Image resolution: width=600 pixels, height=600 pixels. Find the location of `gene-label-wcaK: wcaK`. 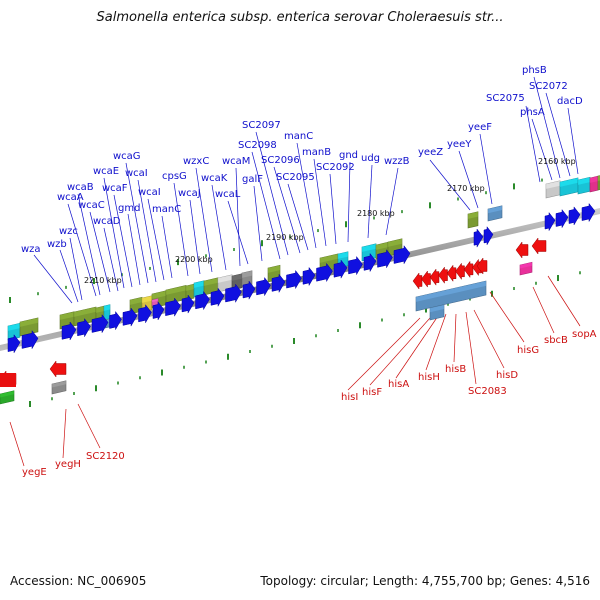

gene-label-wcaK: wcaK is located at coordinates (214, 178).